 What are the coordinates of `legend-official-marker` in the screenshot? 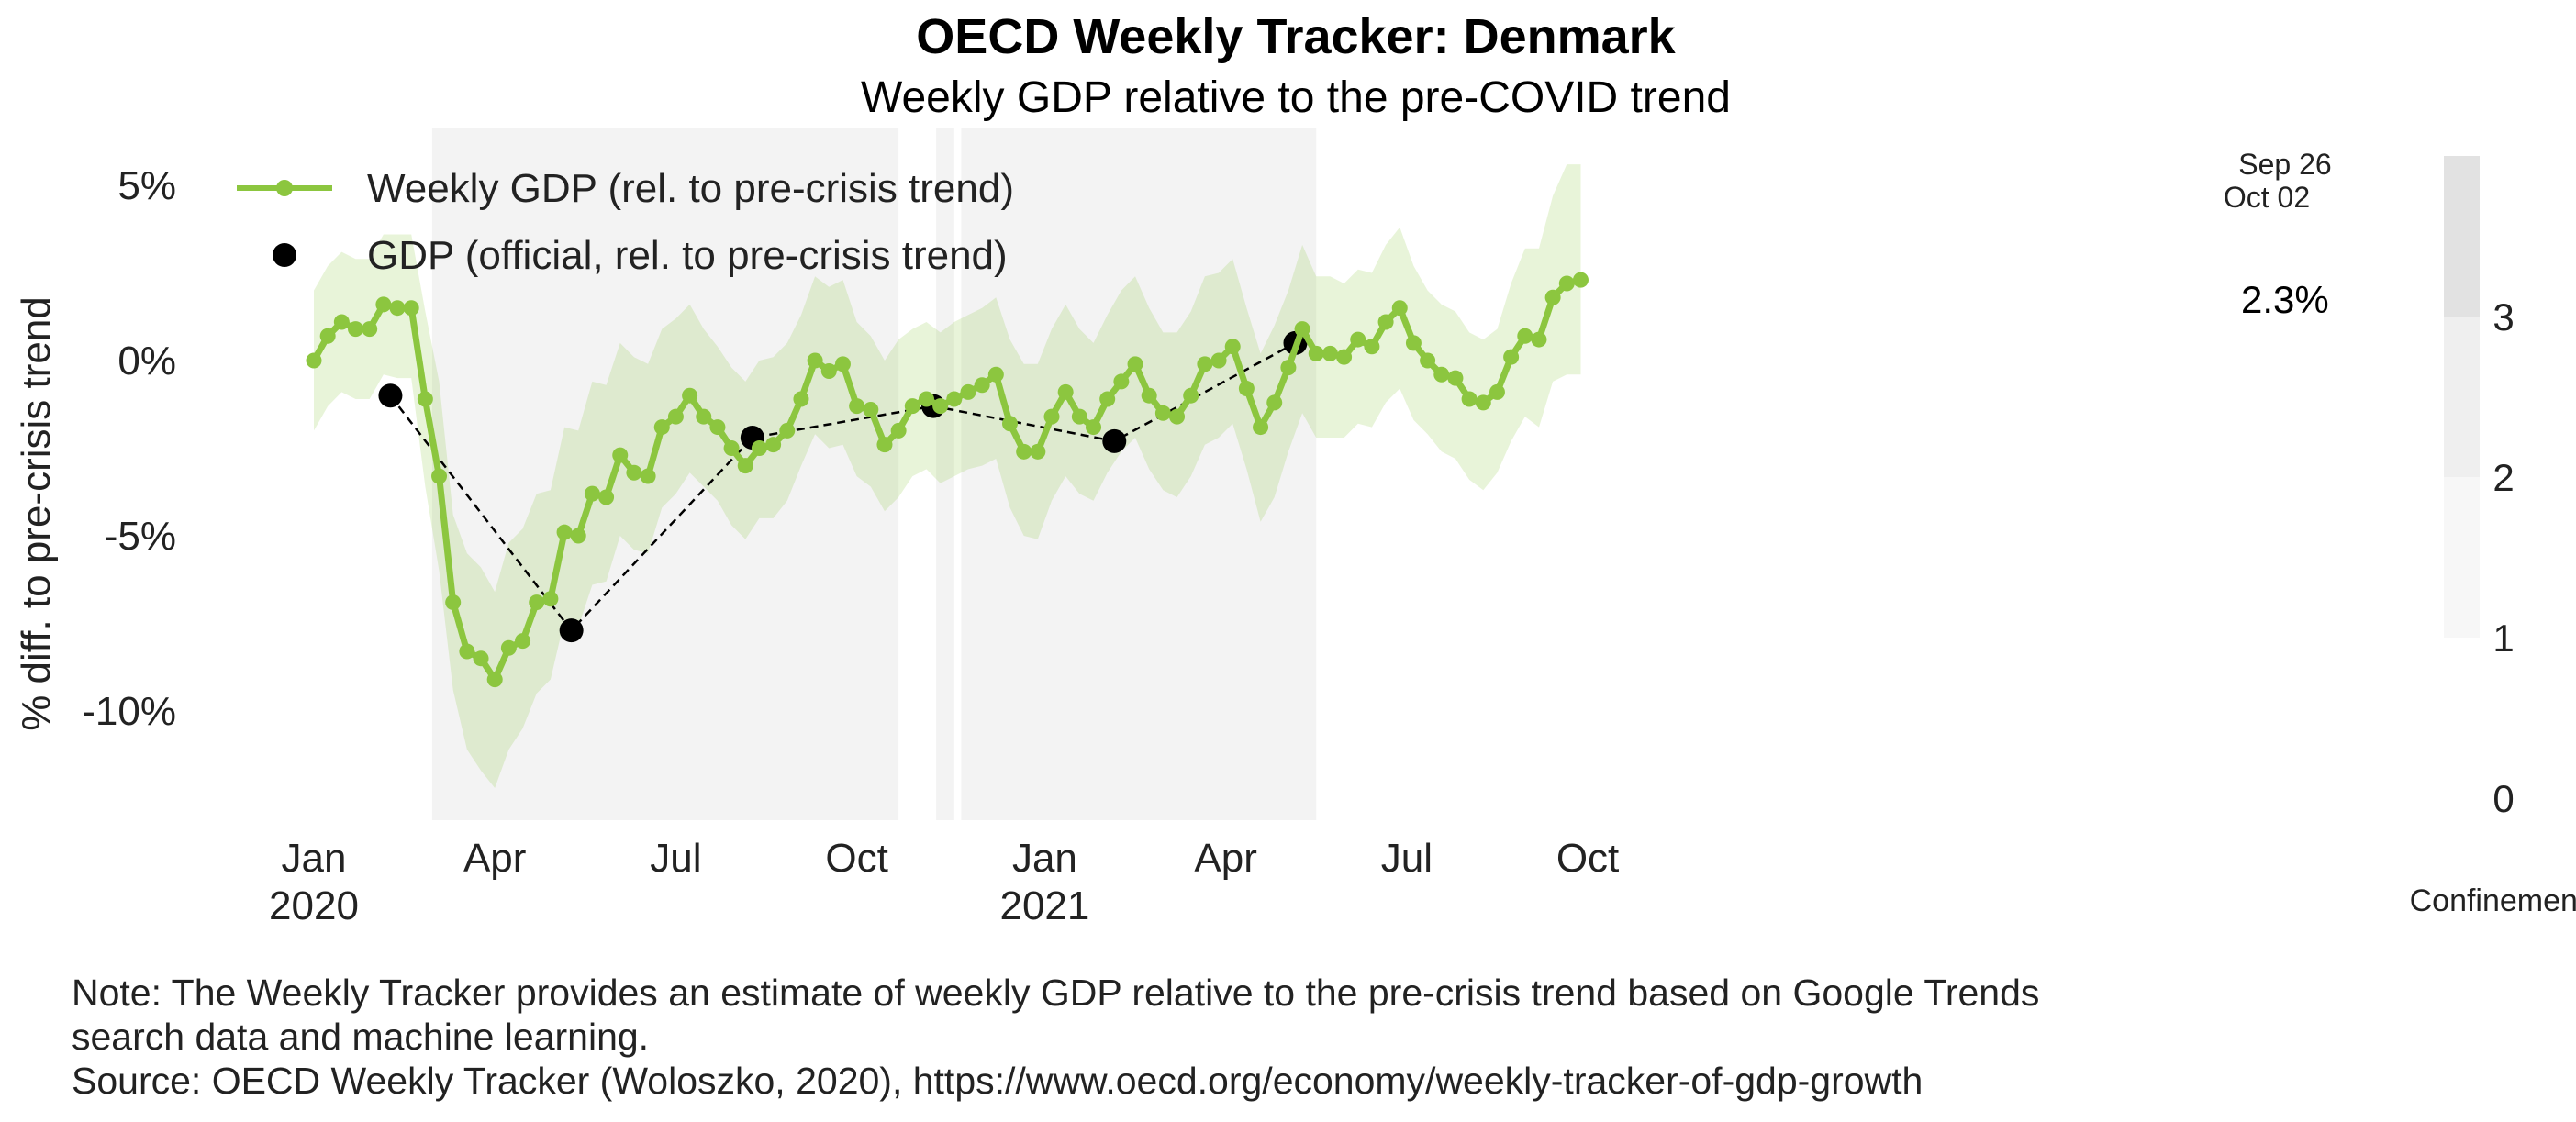 It's located at (284, 255).